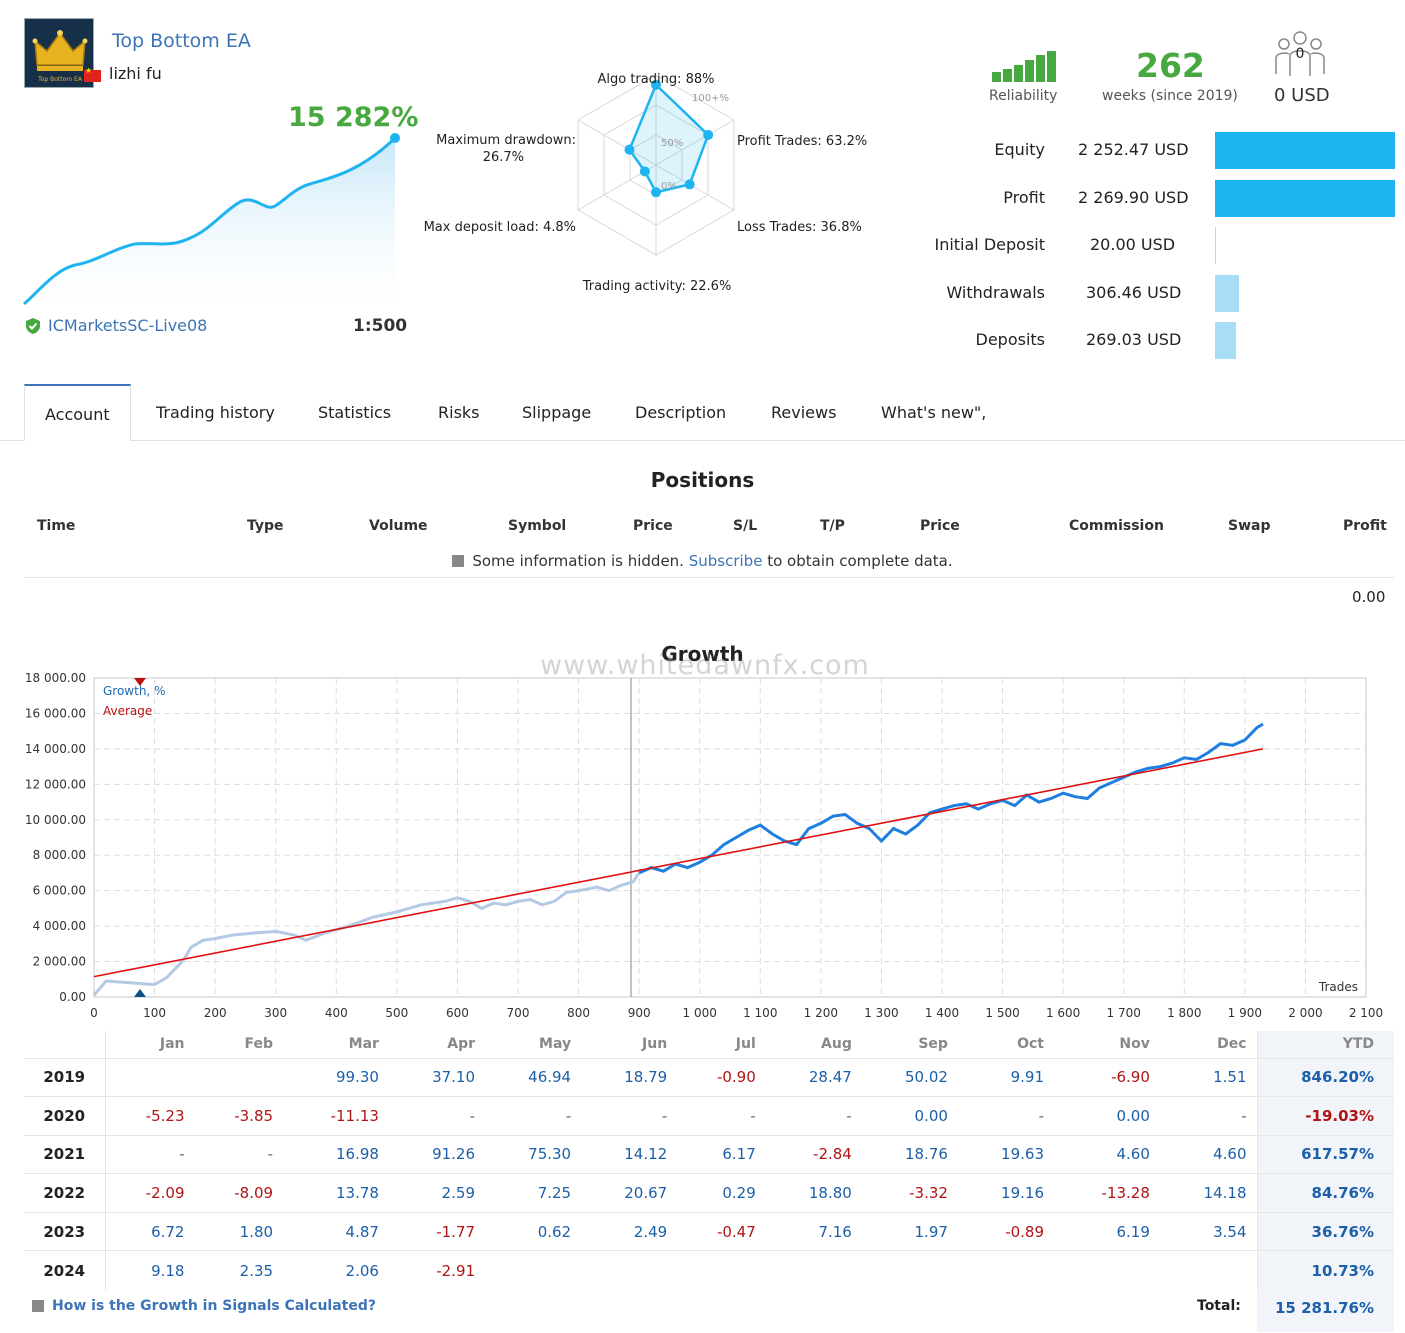  I want to click on x-tick-label: 2 000, so click(1305, 1013).